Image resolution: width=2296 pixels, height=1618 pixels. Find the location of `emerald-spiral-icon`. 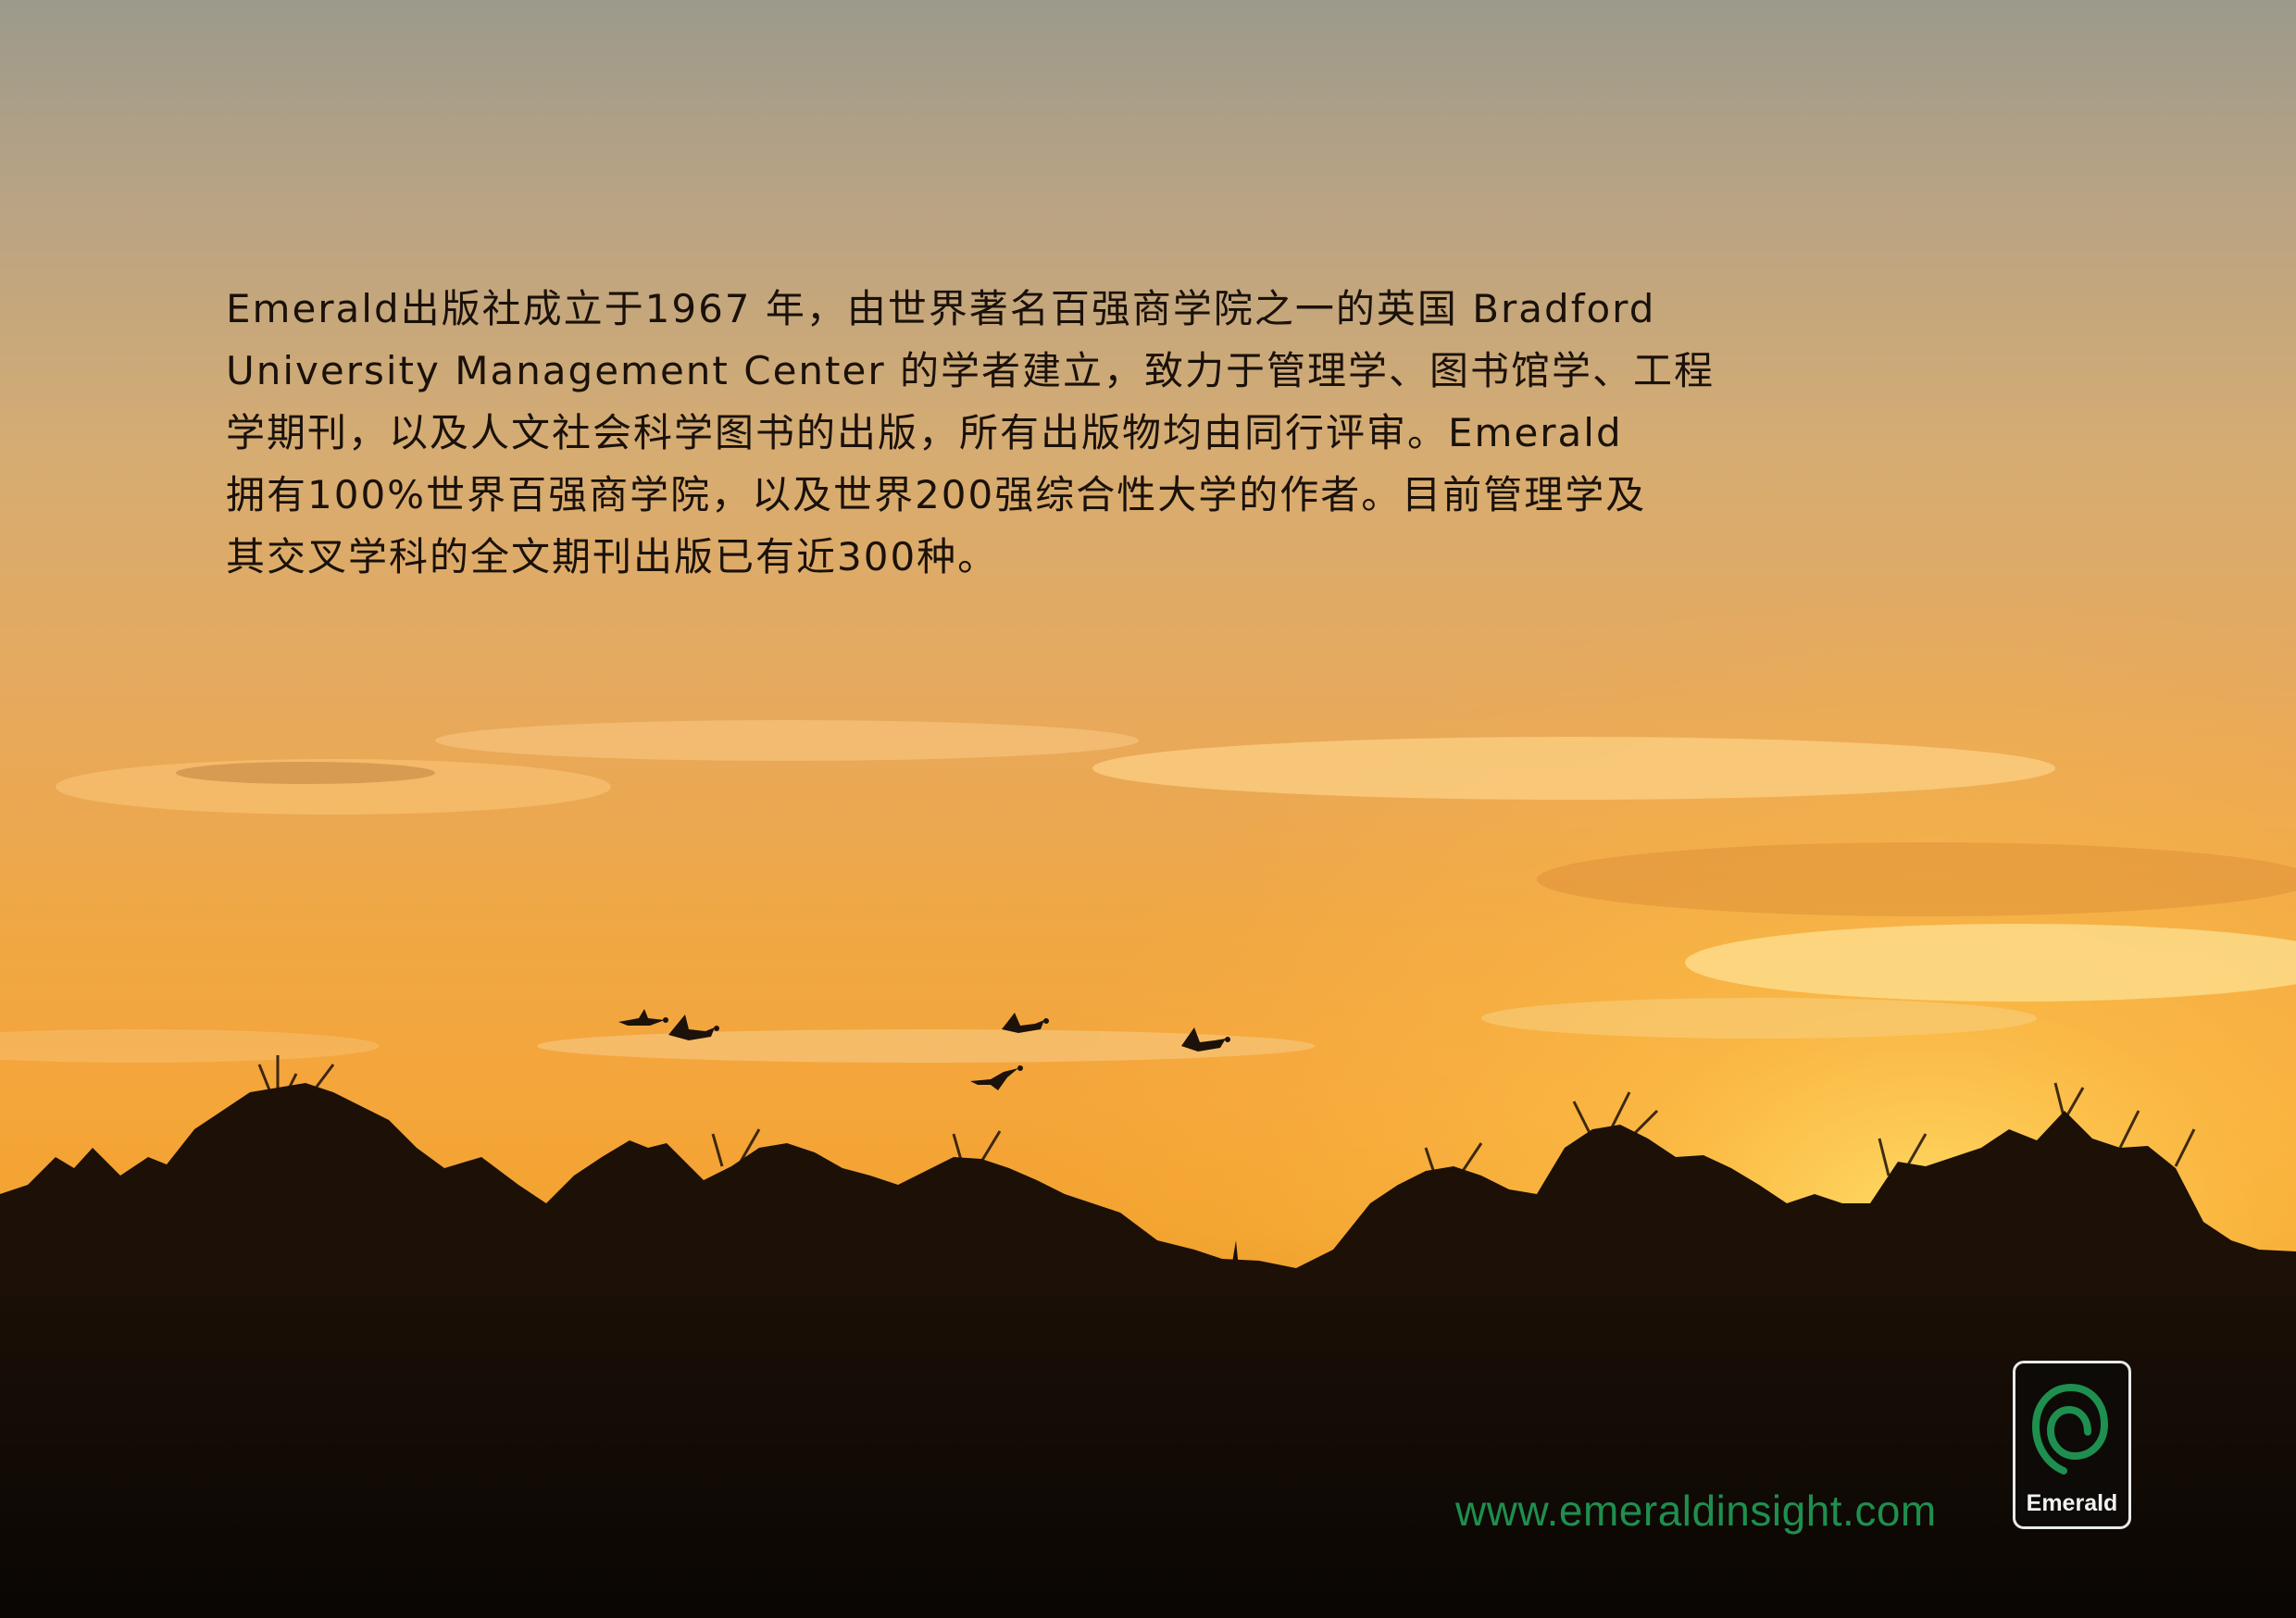

emerald-spiral-icon is located at coordinates (2070, 1429).